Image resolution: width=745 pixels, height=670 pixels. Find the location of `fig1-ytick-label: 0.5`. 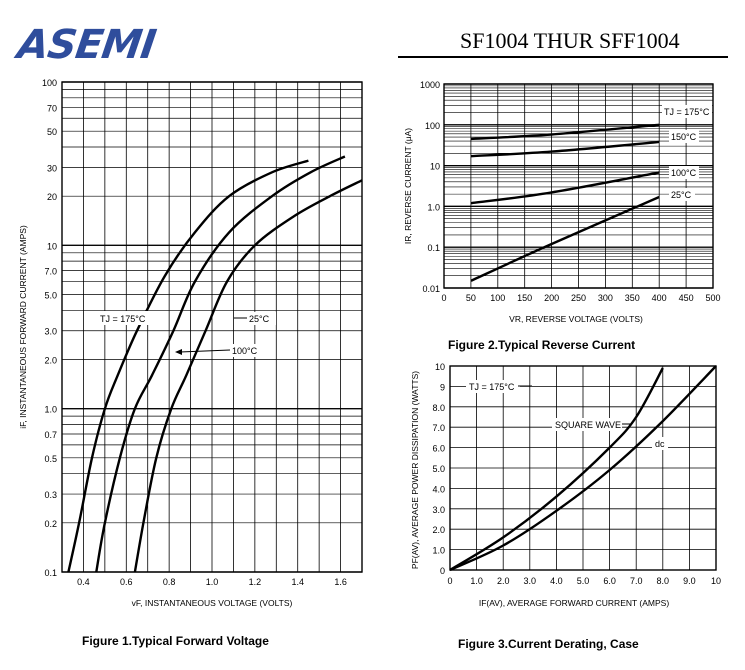

fig1-ytick-label: 0.5 is located at coordinates (50, 459).